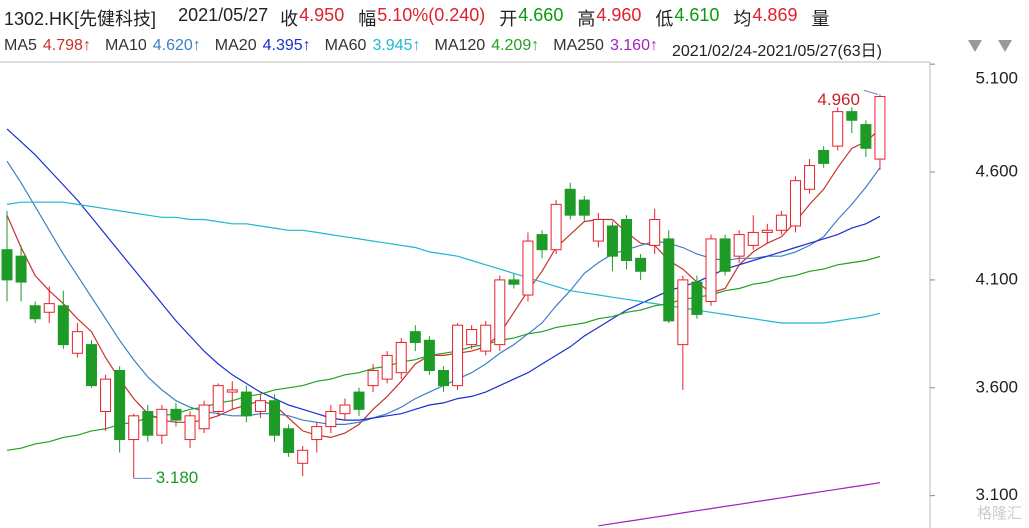 The width and height of the screenshot is (1029, 528). What do you see at coordinates (286, 45) in the screenshot?
I see `legend-value: 4.395↑` at bounding box center [286, 45].